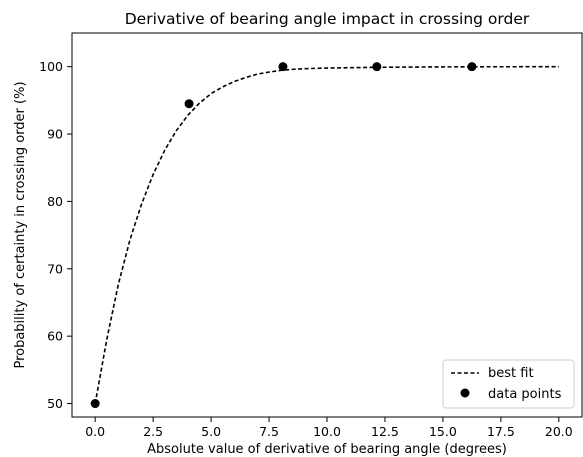 The image size is (583, 457). What do you see at coordinates (55, 134) in the screenshot?
I see `y-tick-label: 90` at bounding box center [55, 134].